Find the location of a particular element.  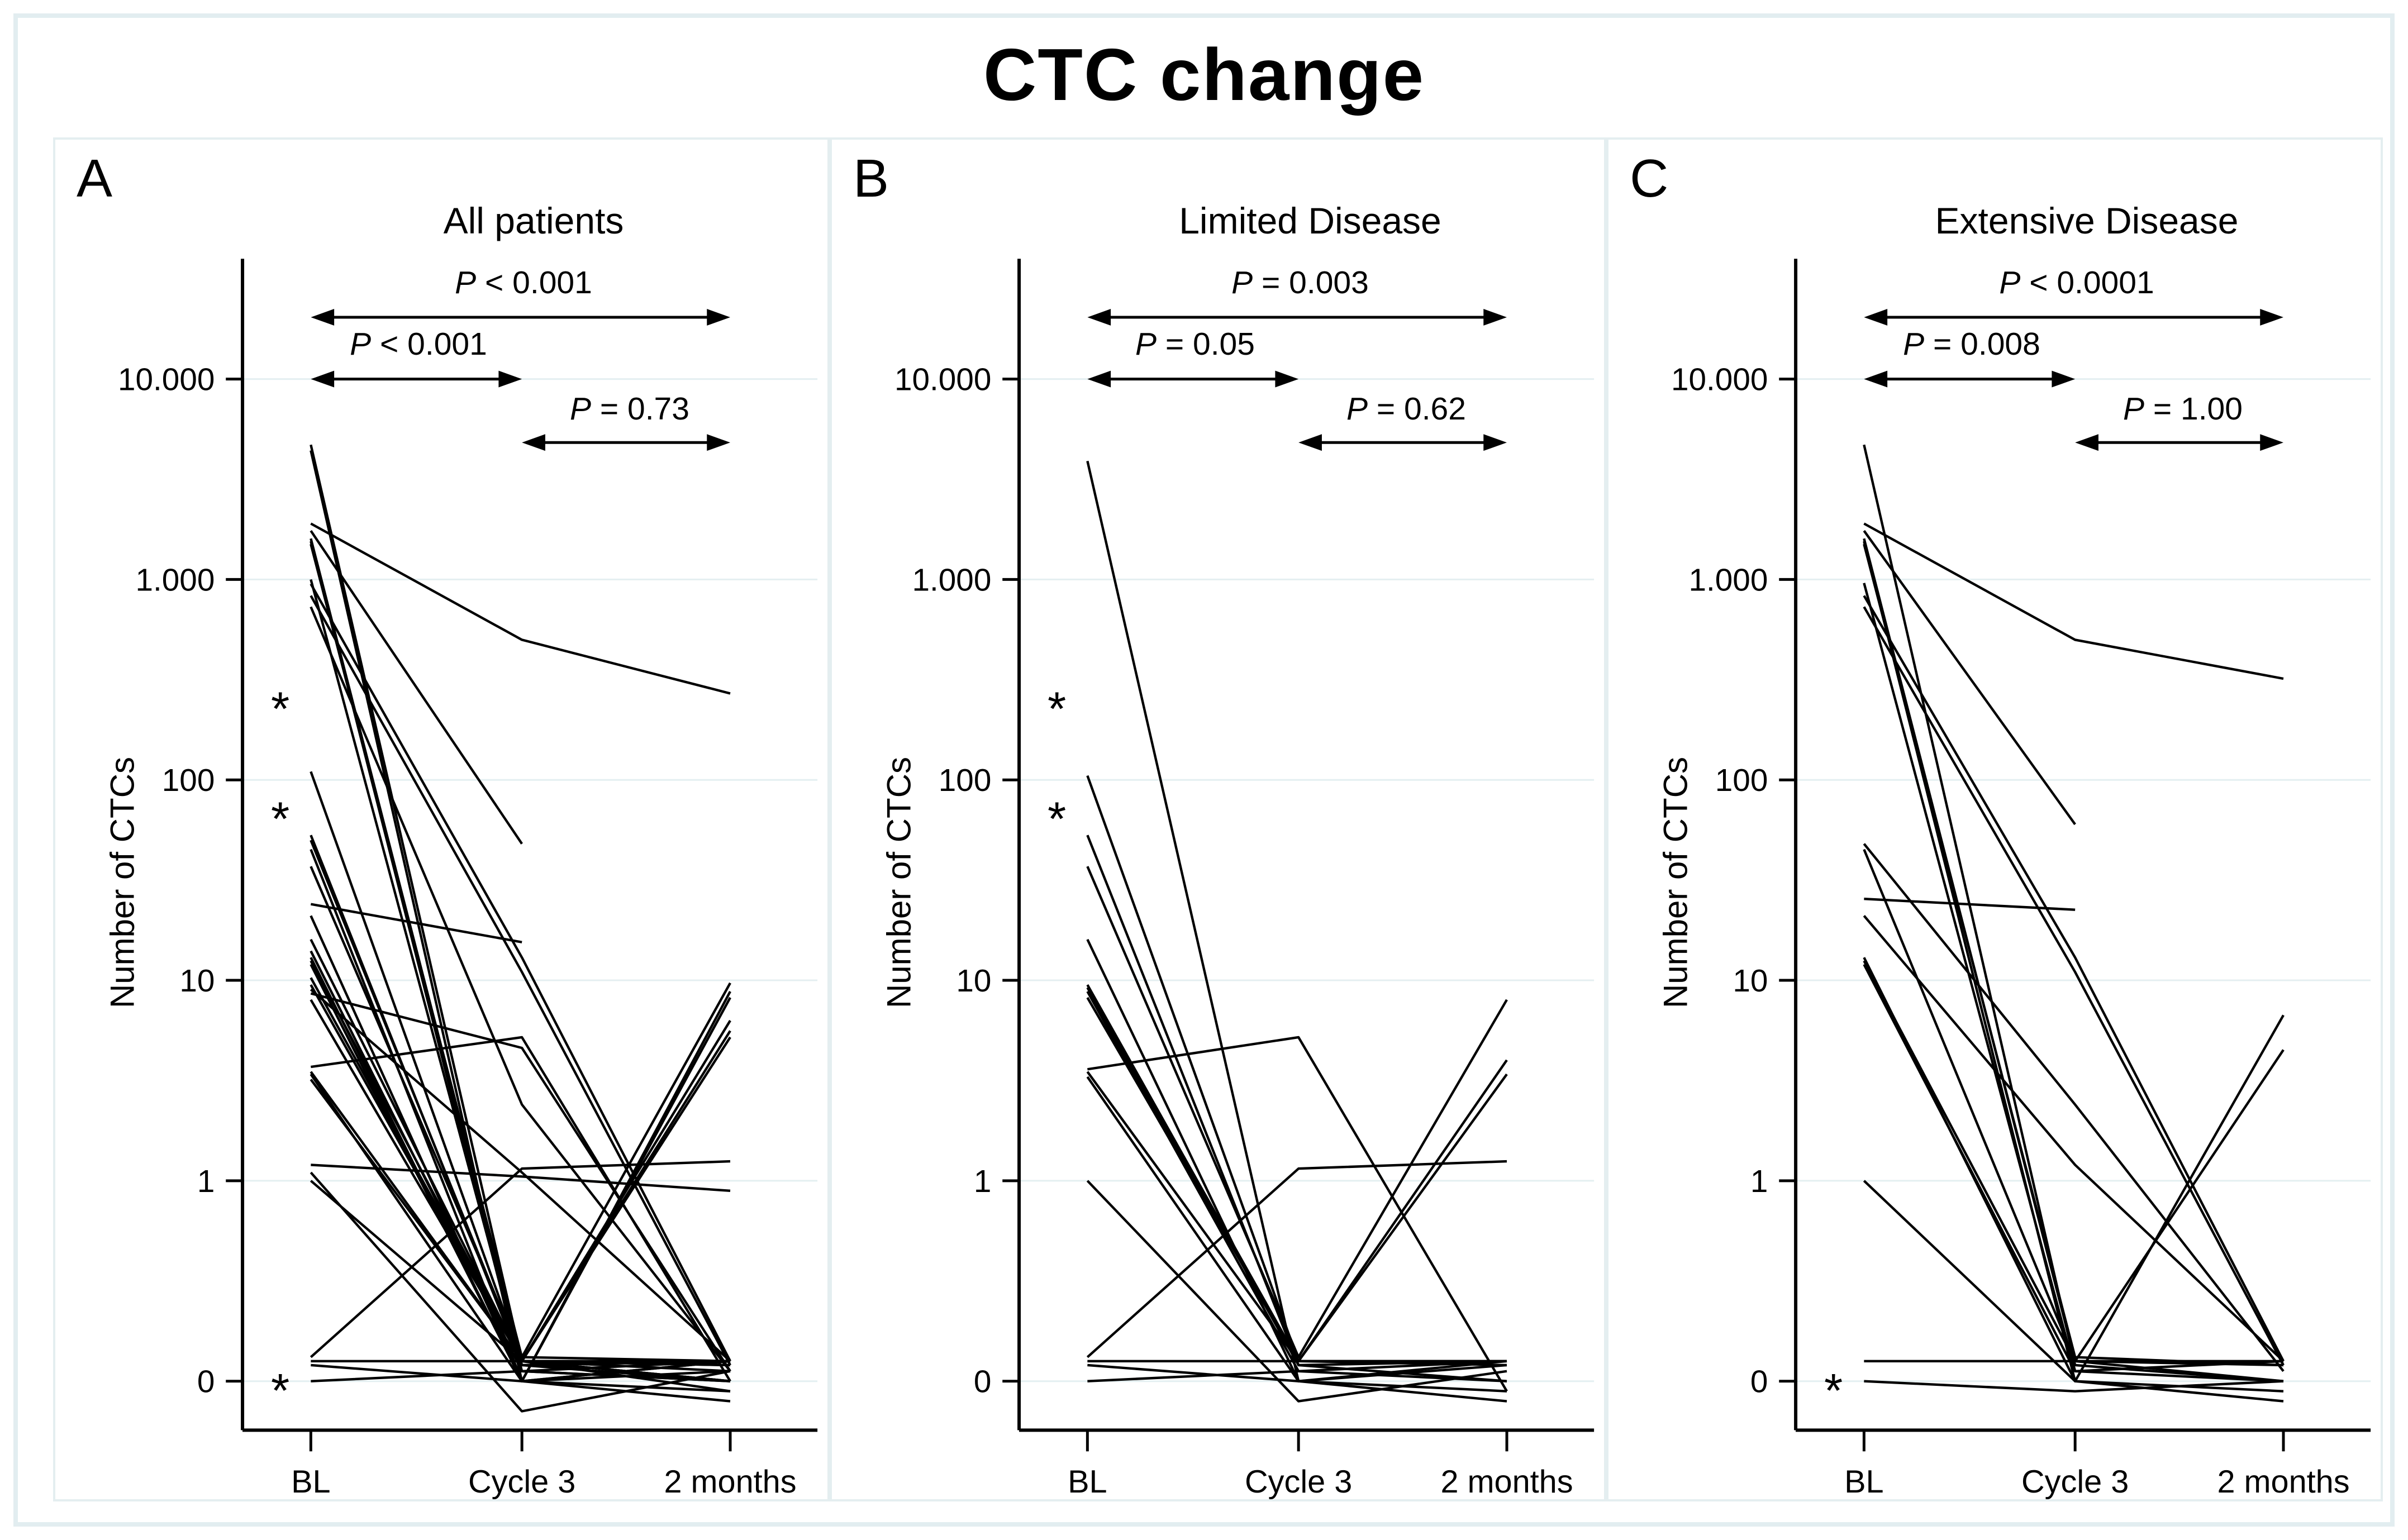

y-axis-title: Number of CTCs is located at coordinates (899, 883).